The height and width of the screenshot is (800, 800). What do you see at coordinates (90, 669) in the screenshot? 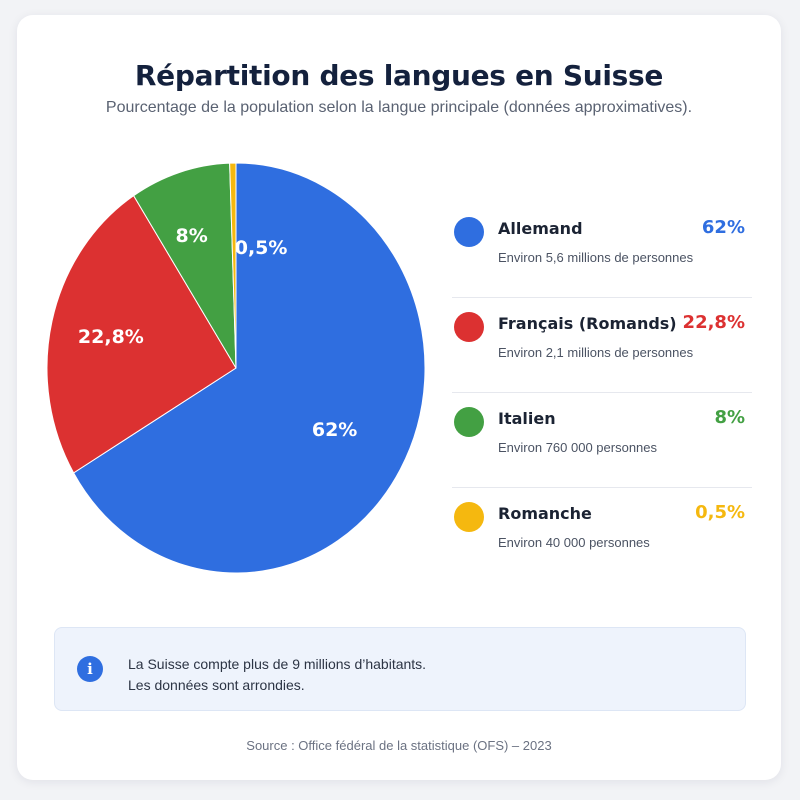
I see `info-icon: i` at bounding box center [90, 669].